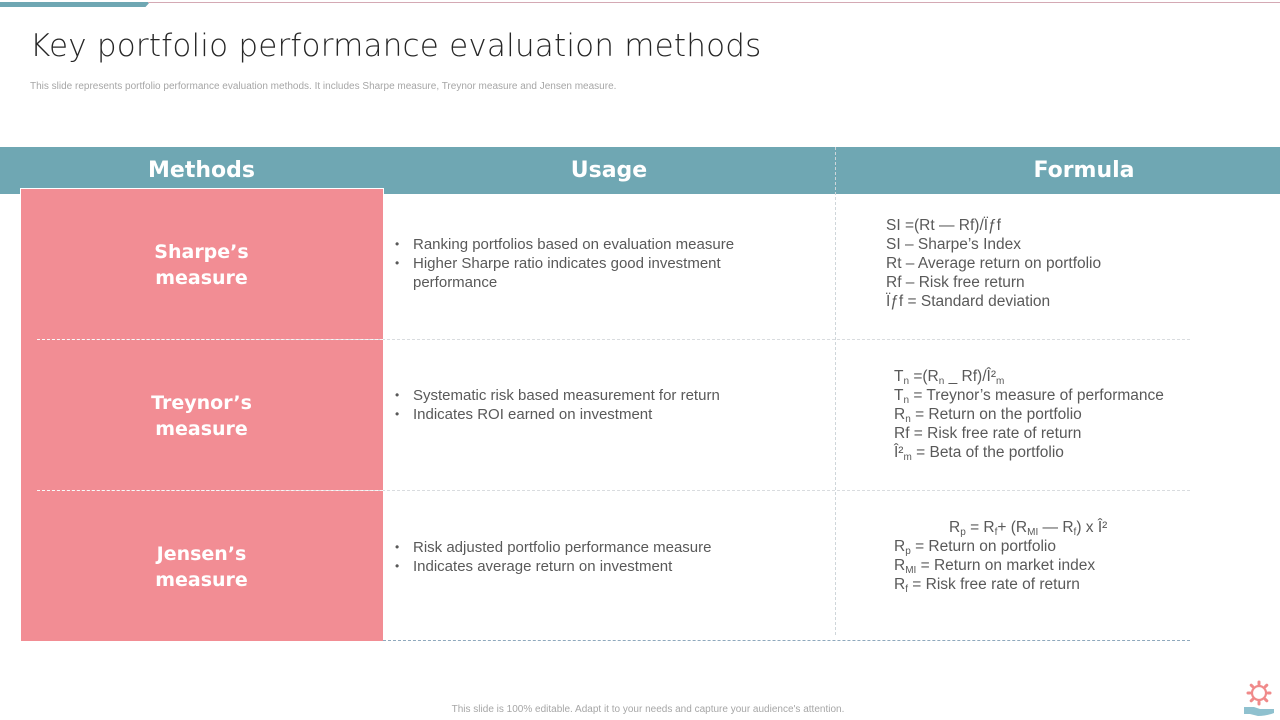  What do you see at coordinates (75, 4) in the screenshot?
I see `top-accent-bar` at bounding box center [75, 4].